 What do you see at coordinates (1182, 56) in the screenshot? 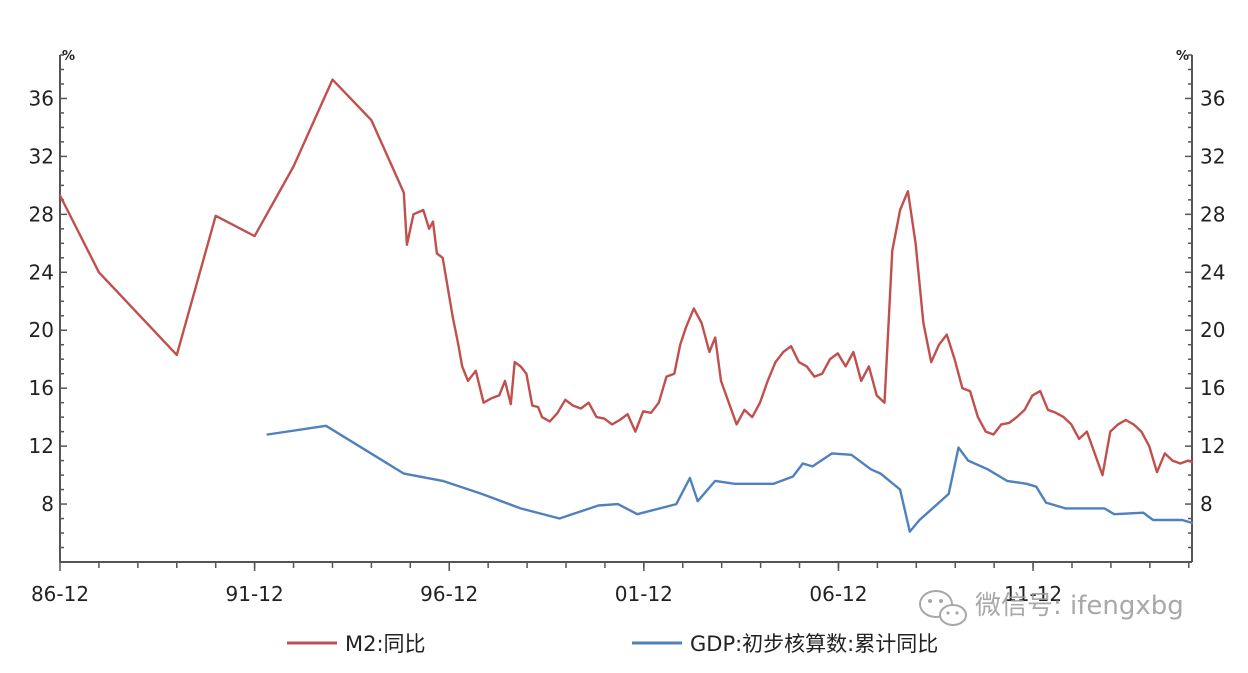
I see `right-y-unit-label: %` at bounding box center [1182, 56].